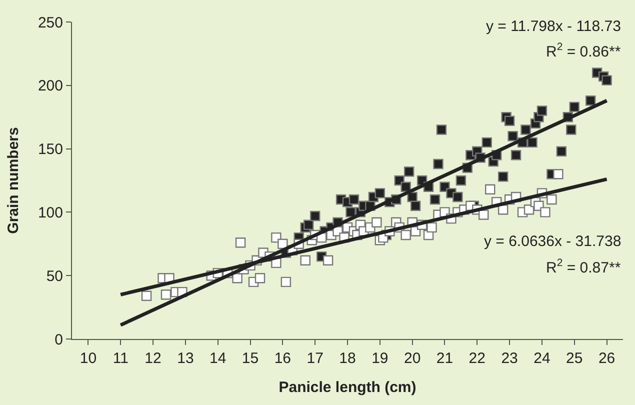  What do you see at coordinates (315, 358) in the screenshot?
I see `x-tick-label: 17` at bounding box center [315, 358].